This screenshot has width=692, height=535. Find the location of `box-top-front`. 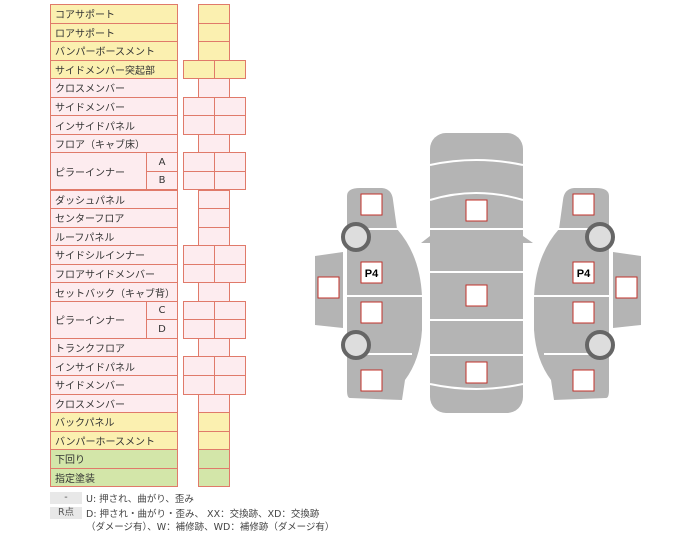

box-top-front is located at coordinates (476, 210).